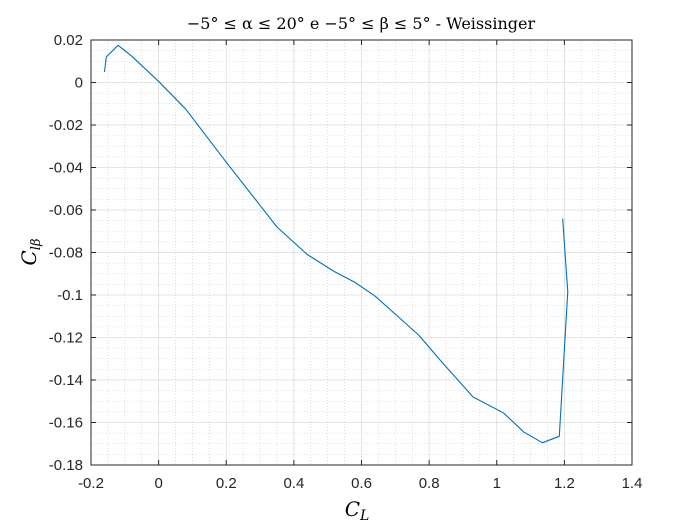  I want to click on x-axis-label-subscript: L, so click(364, 516).